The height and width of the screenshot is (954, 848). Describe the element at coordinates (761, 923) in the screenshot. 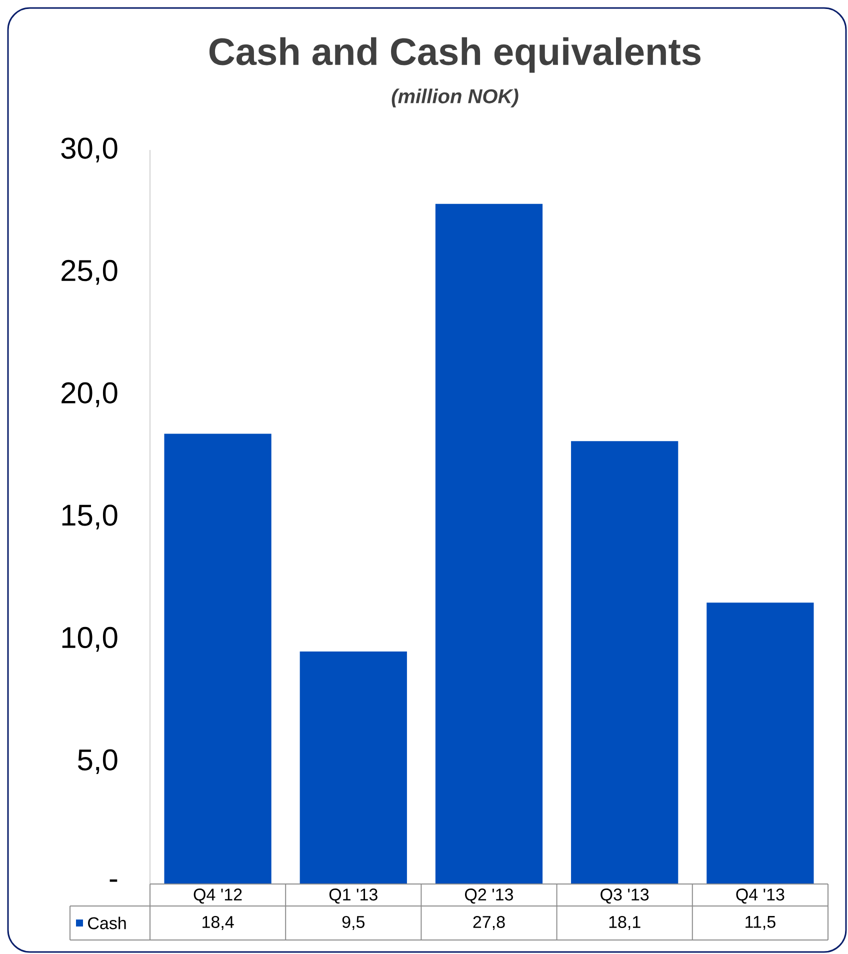

I see `data-label: 11,5` at that location.